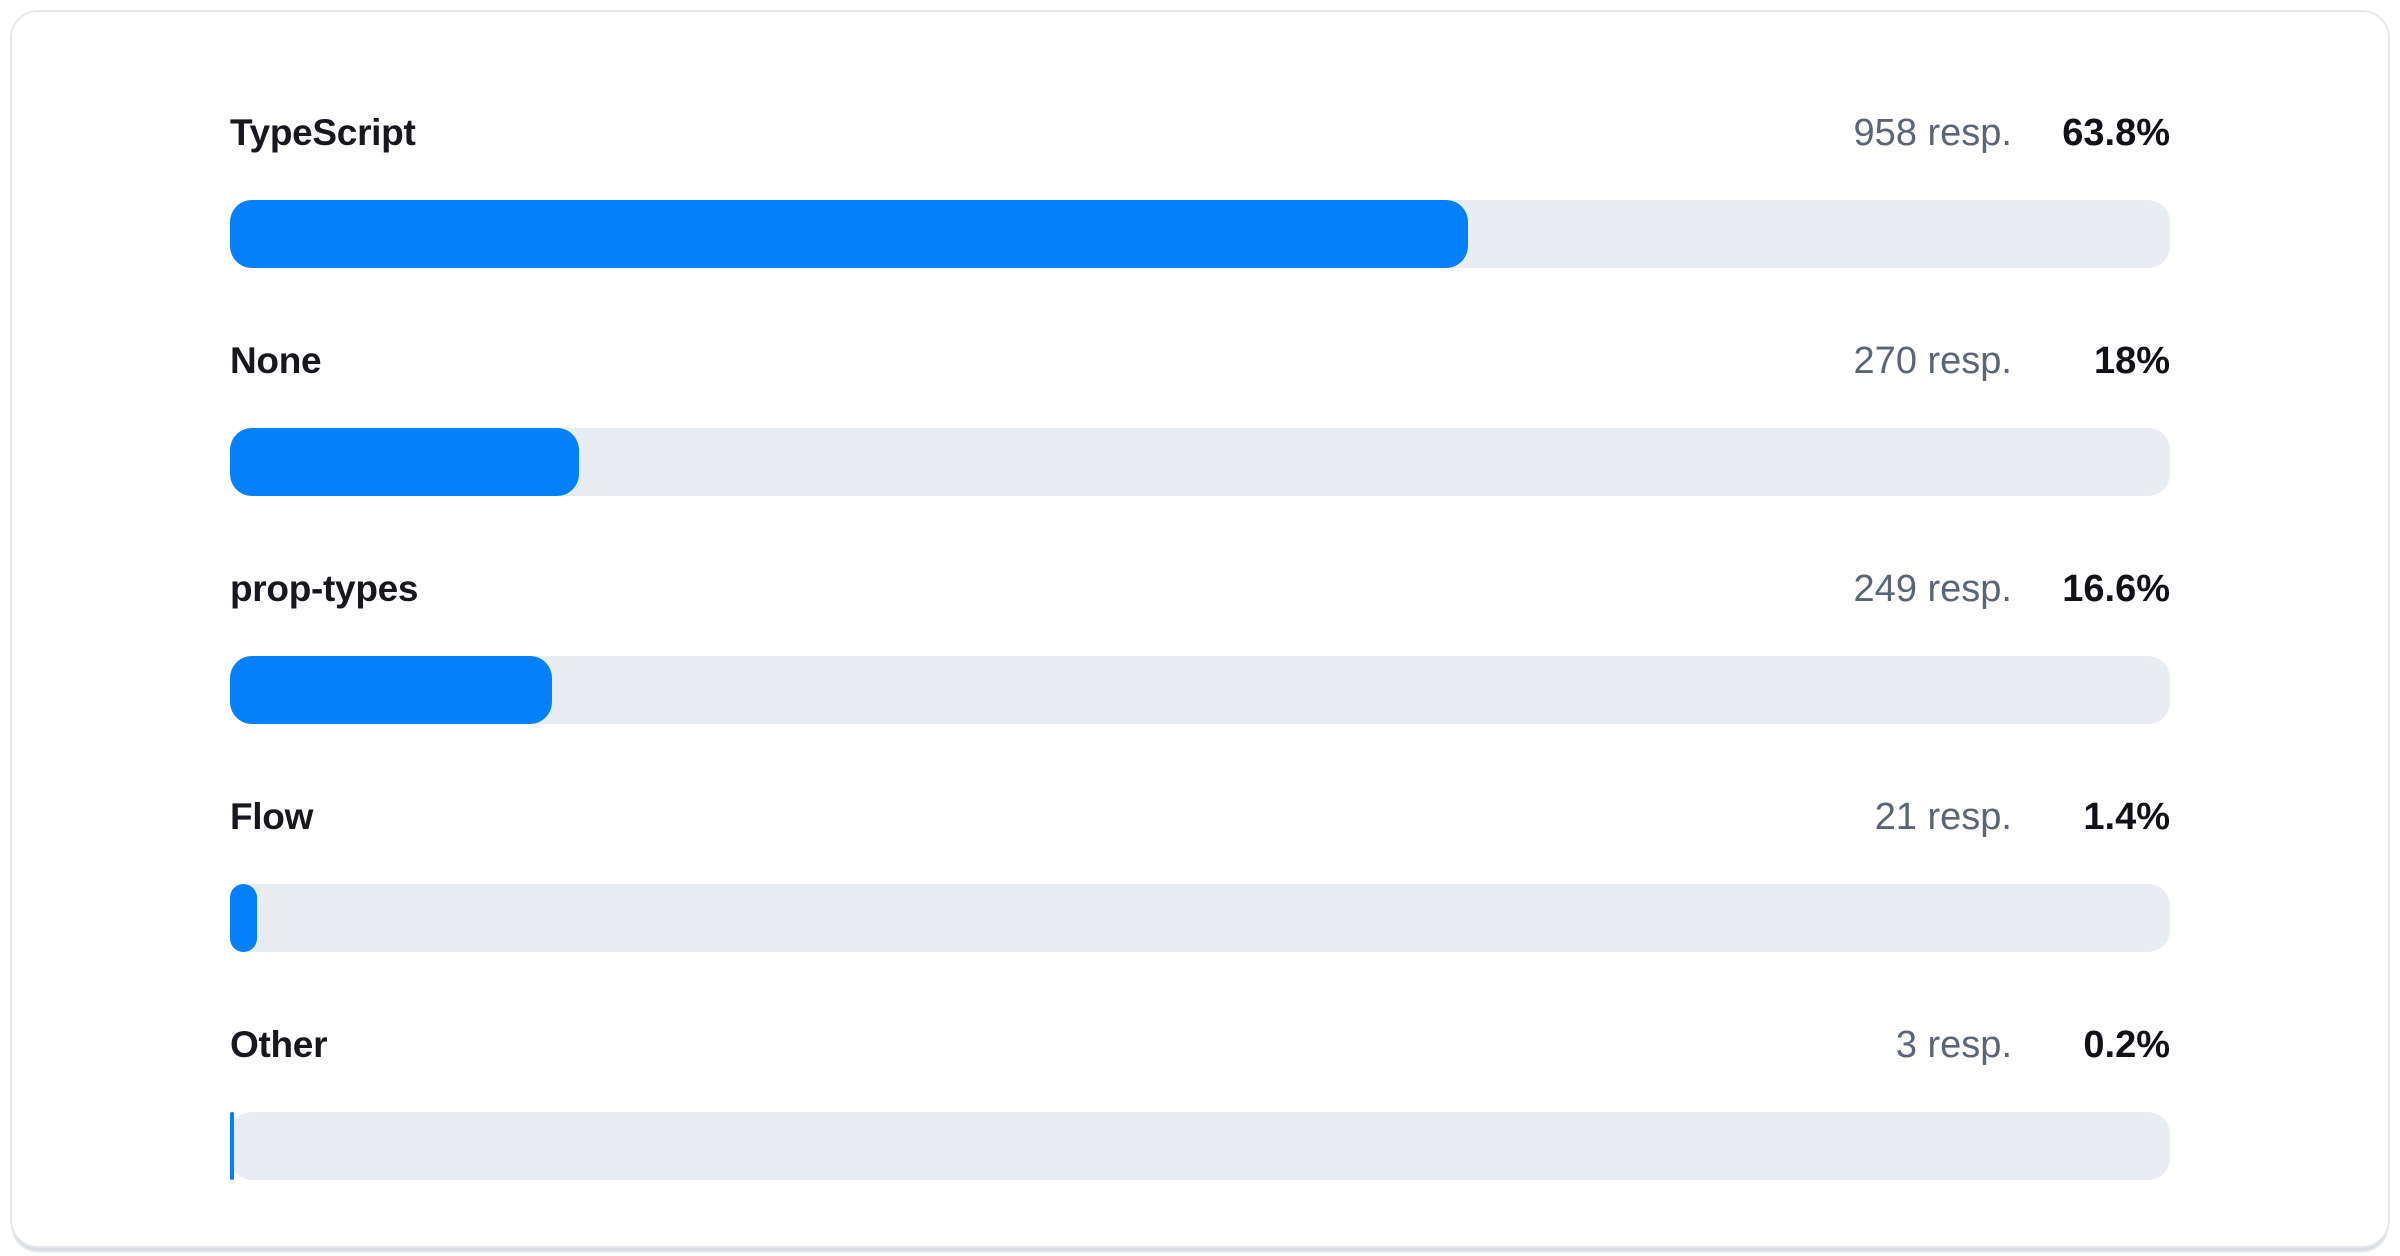  What do you see at coordinates (2116, 133) in the screenshot?
I see `percentage-value: 63.8%` at bounding box center [2116, 133].